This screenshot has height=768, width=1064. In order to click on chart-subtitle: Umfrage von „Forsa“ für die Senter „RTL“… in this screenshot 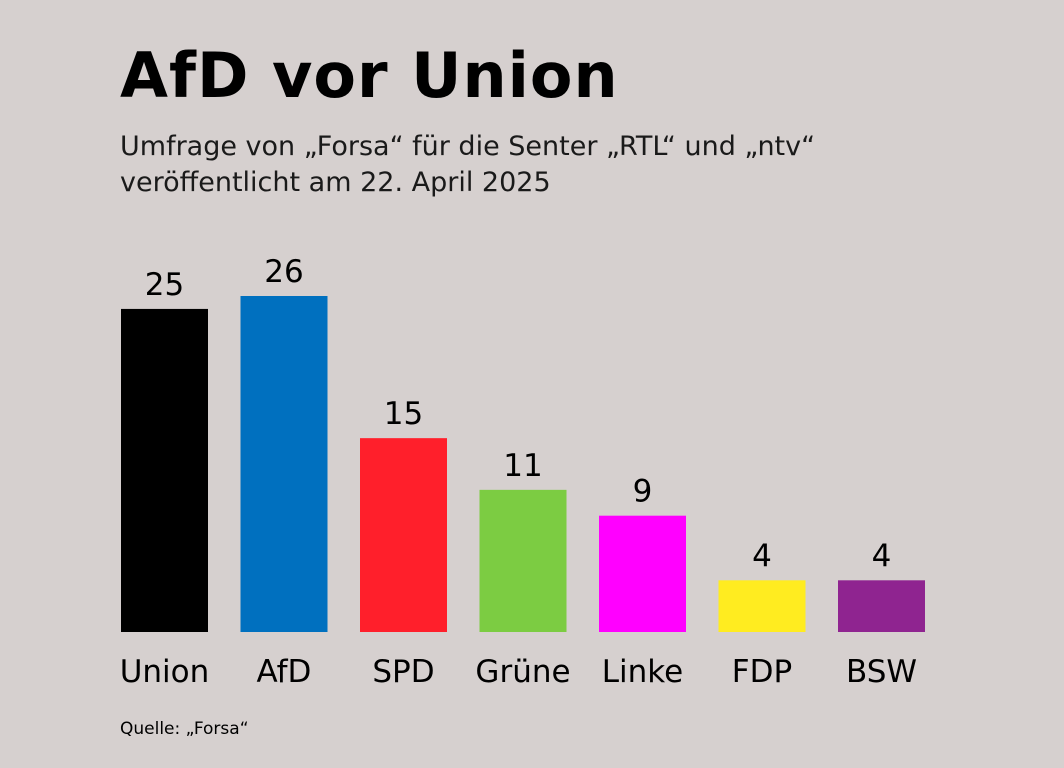, I will do `click(467, 165)`.